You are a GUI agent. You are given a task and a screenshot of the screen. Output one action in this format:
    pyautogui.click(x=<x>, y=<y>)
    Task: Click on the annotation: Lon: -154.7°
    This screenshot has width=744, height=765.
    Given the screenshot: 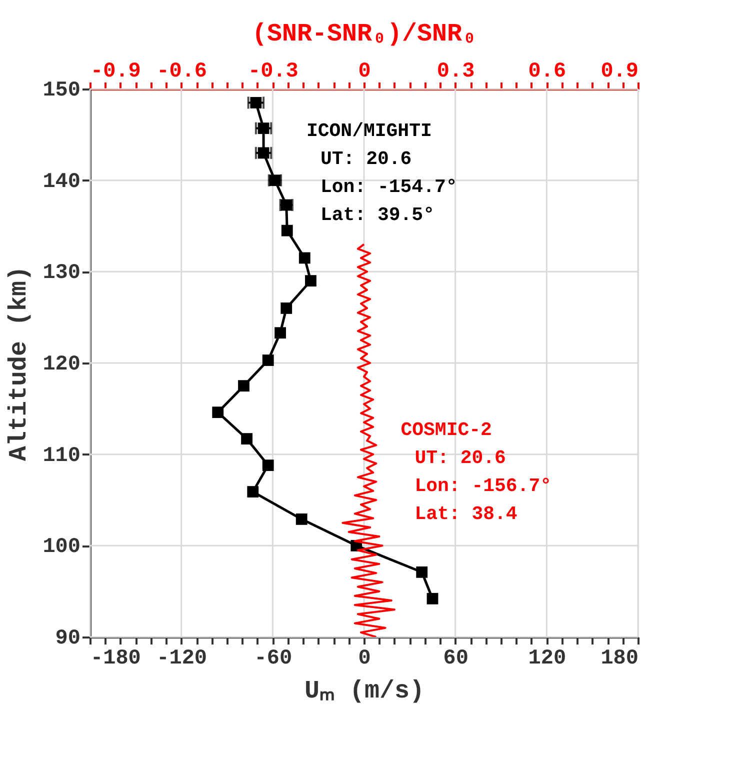 What is the action you would take?
    pyautogui.click(x=389, y=187)
    